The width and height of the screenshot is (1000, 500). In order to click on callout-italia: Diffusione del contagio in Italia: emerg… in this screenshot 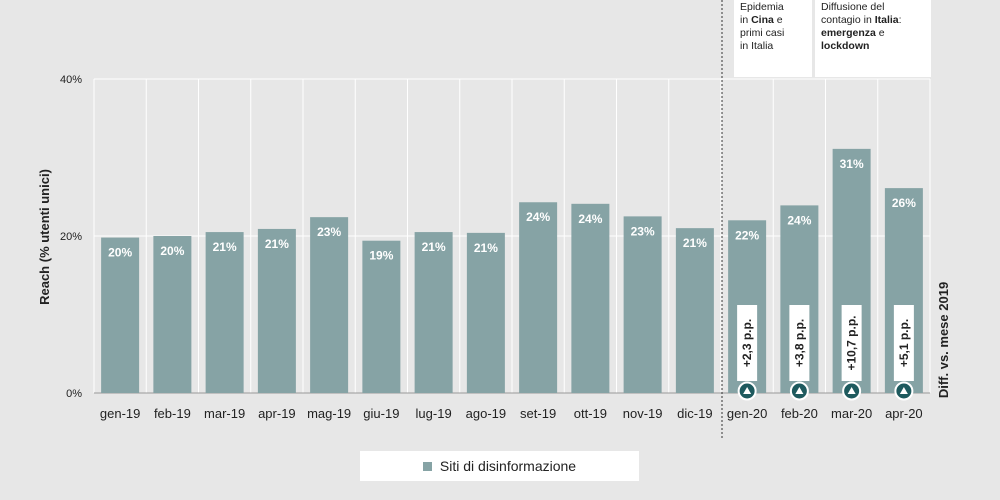, I will do `click(873, 38)`.